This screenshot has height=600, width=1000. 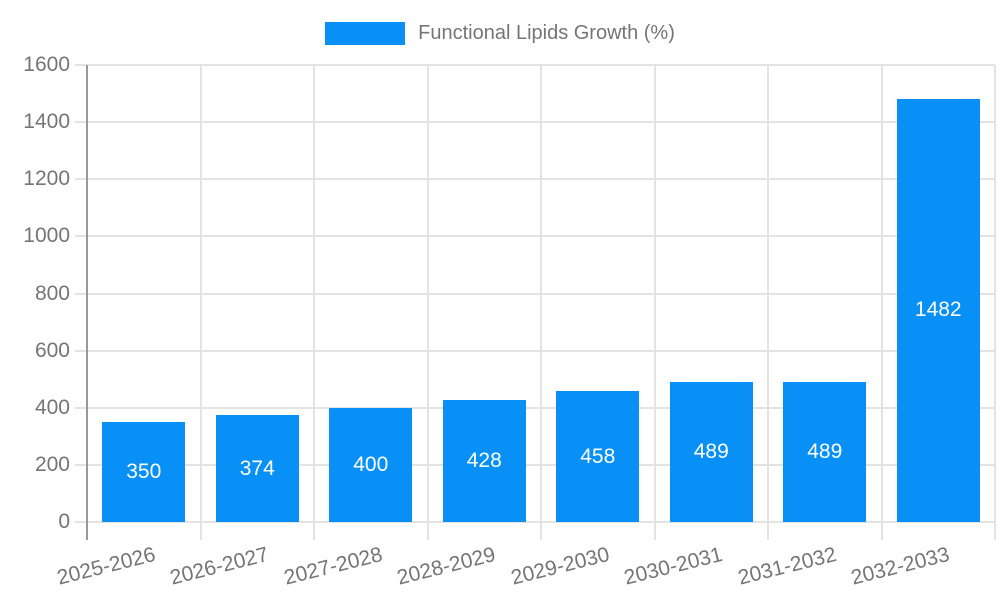 I want to click on bar-value-label: 400, so click(x=371, y=464).